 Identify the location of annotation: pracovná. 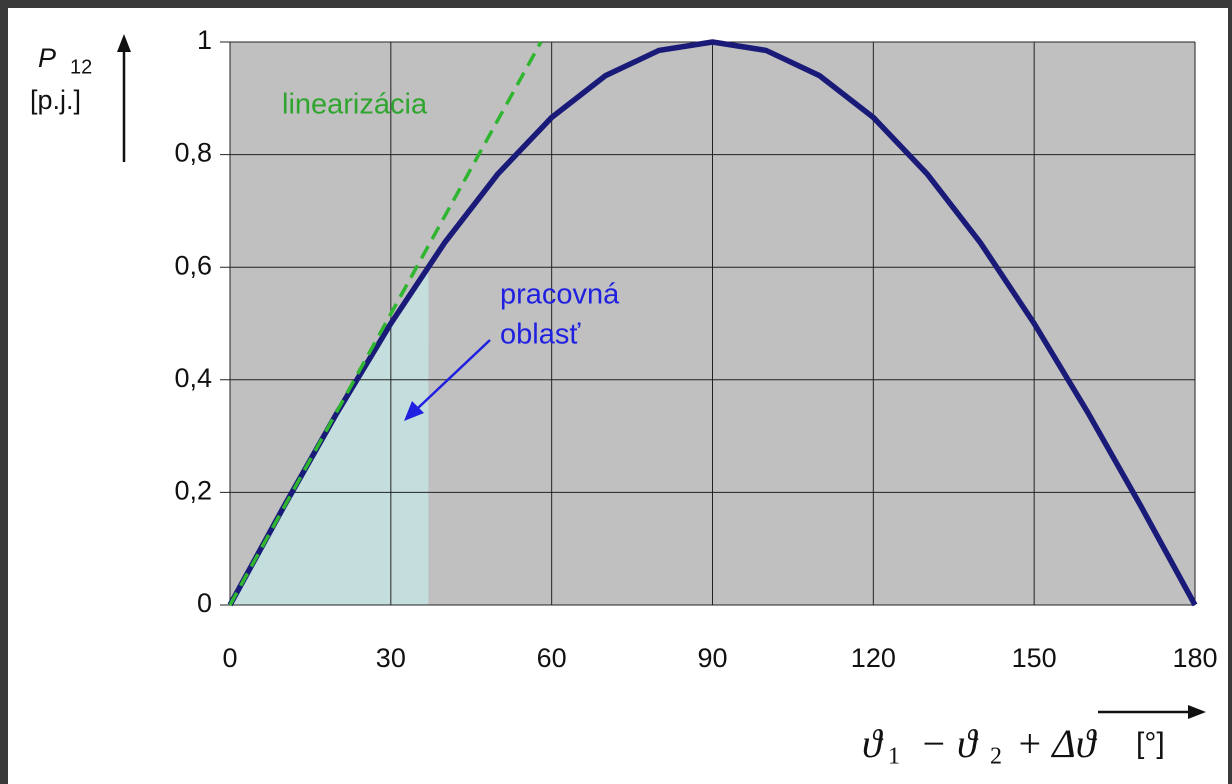
(560, 295).